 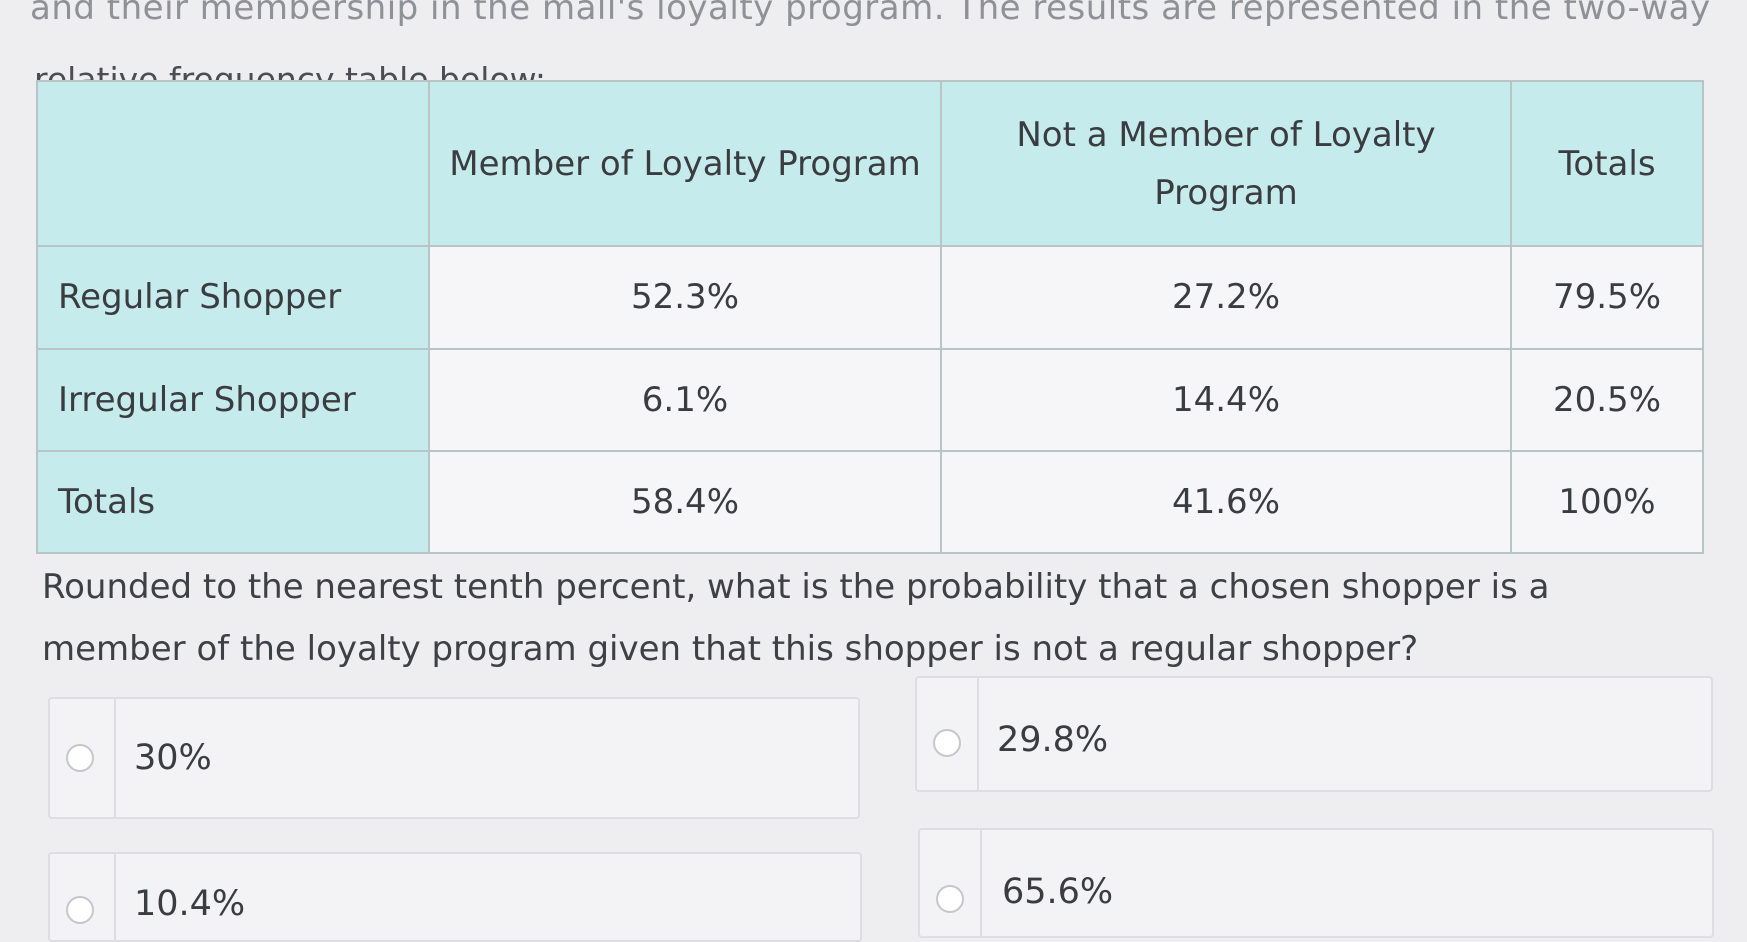 What do you see at coordinates (1607, 399) in the screenshot?
I see `table-cell: 20.5%` at bounding box center [1607, 399].